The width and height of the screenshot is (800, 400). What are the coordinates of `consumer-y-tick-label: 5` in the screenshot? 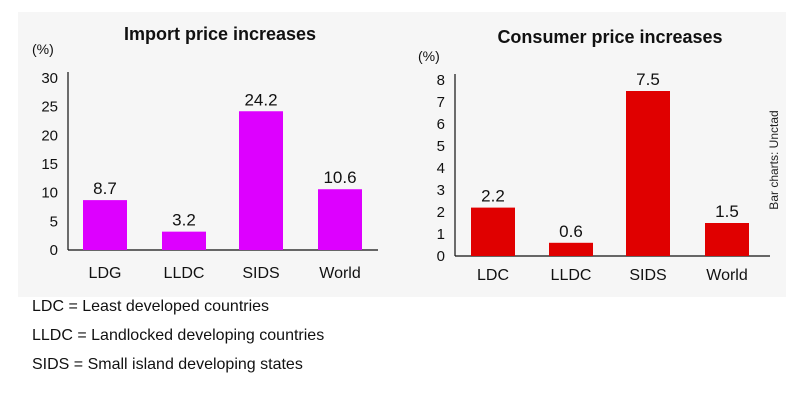 It's located at (441, 146).